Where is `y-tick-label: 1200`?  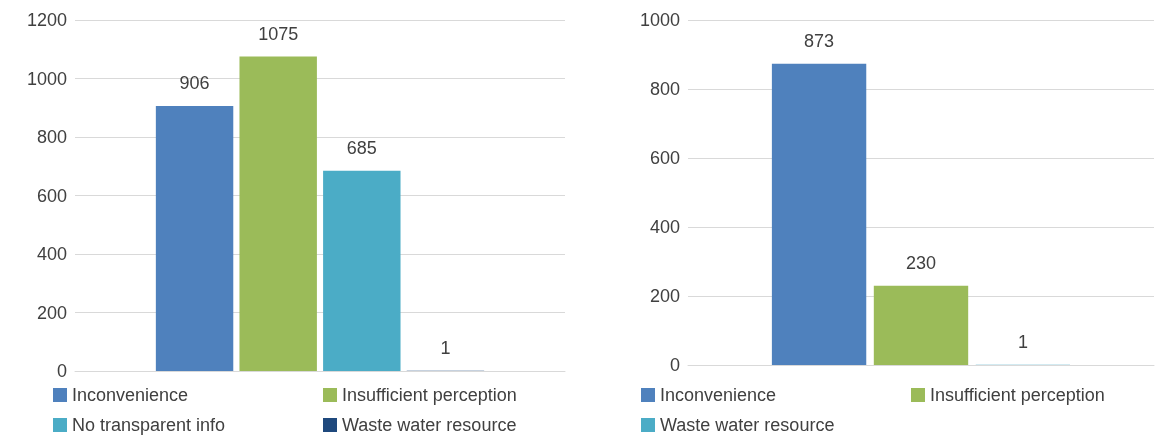 y-tick-label: 1200 is located at coordinates (46, 20).